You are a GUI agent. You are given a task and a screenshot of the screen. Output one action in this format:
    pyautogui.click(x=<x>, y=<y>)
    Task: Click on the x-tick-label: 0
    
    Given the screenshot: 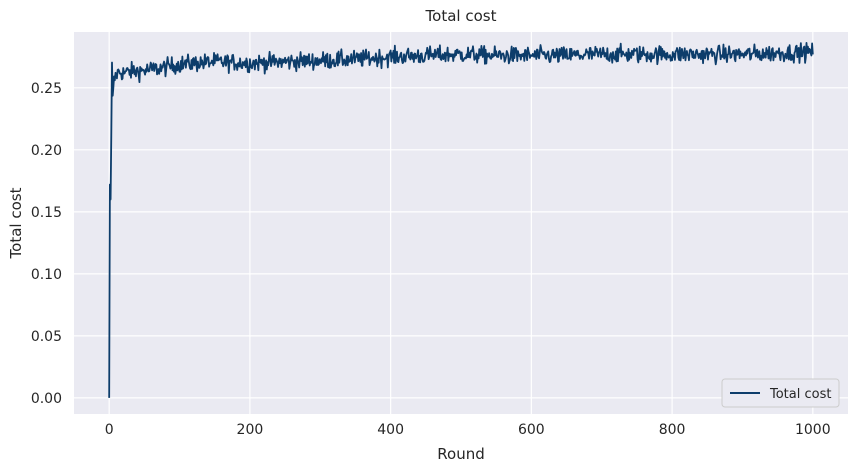 What is the action you would take?
    pyautogui.click(x=109, y=430)
    